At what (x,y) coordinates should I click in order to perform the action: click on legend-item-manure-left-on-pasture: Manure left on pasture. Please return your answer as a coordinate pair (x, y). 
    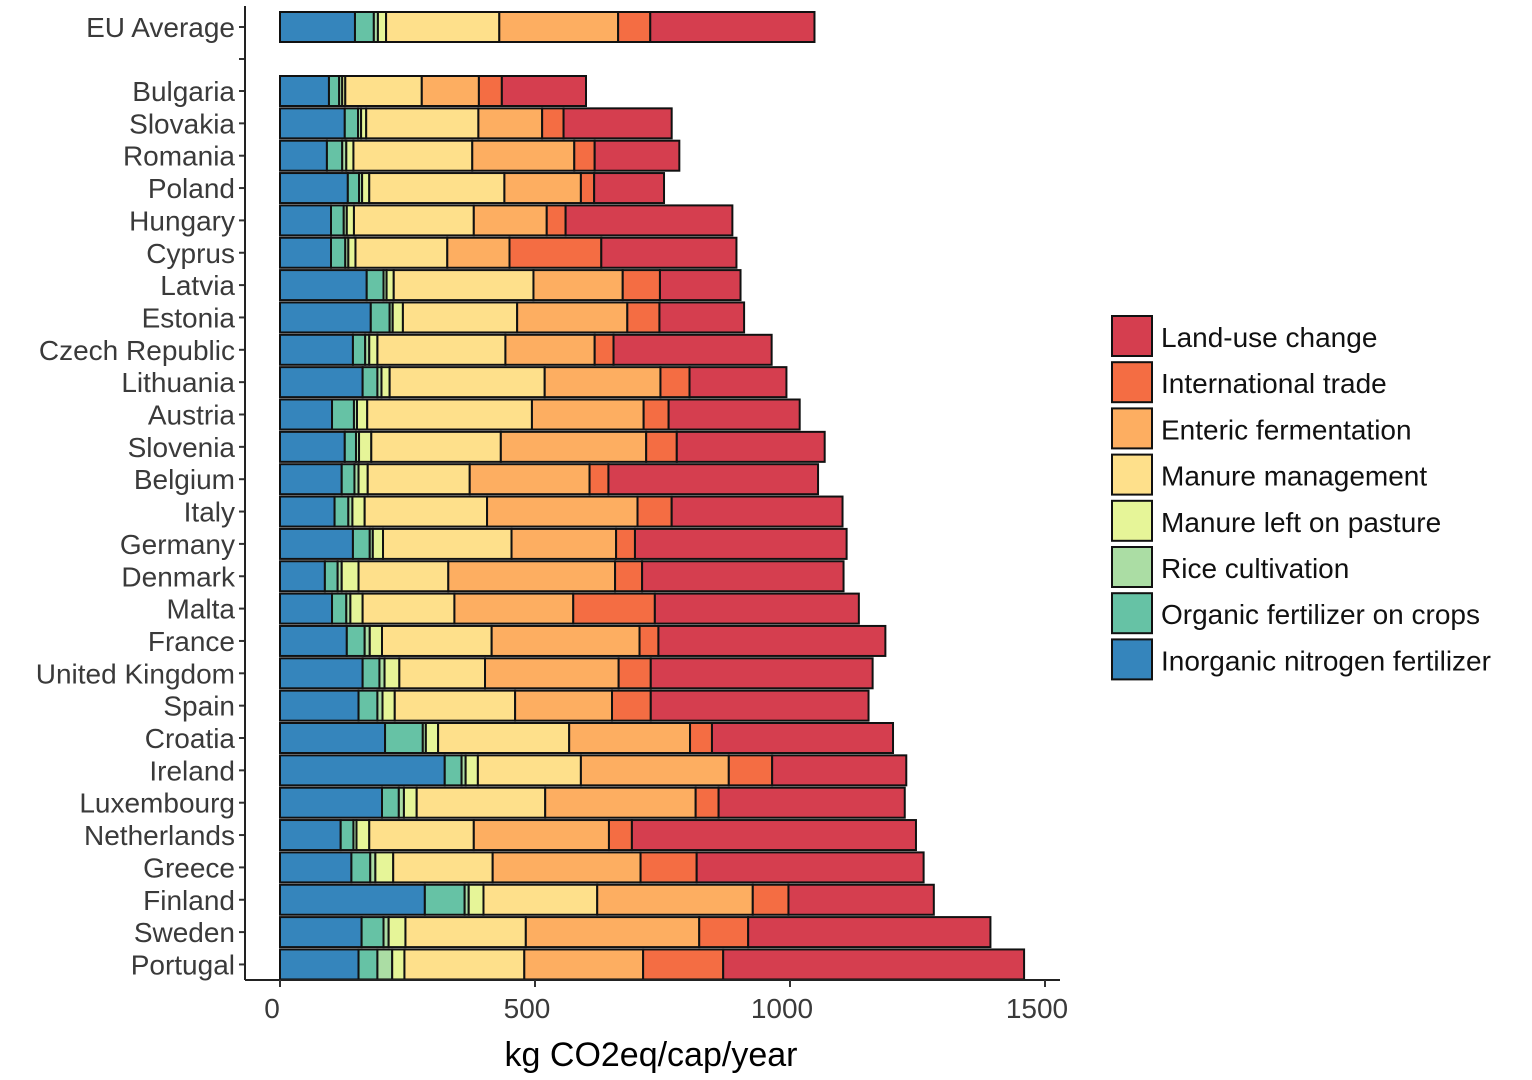
    Looking at the image, I should click on (1276, 520).